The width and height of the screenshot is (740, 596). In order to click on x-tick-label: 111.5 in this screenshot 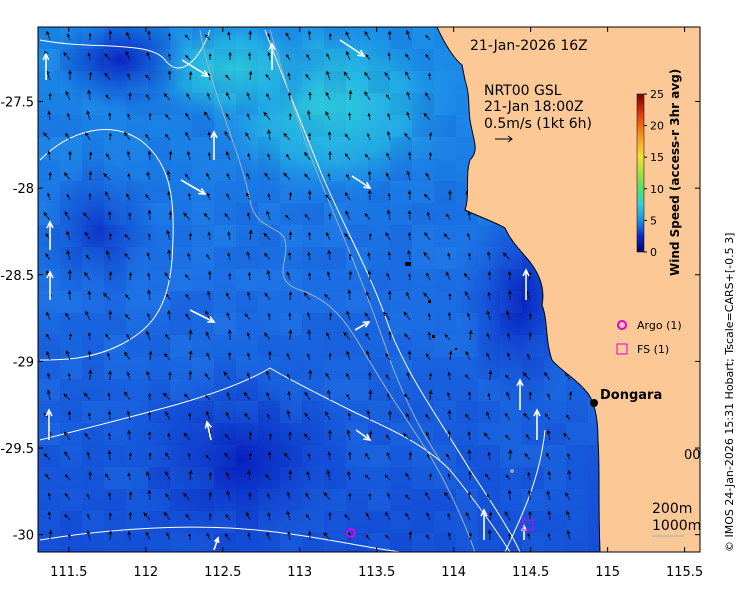, I will do `click(68, 572)`.